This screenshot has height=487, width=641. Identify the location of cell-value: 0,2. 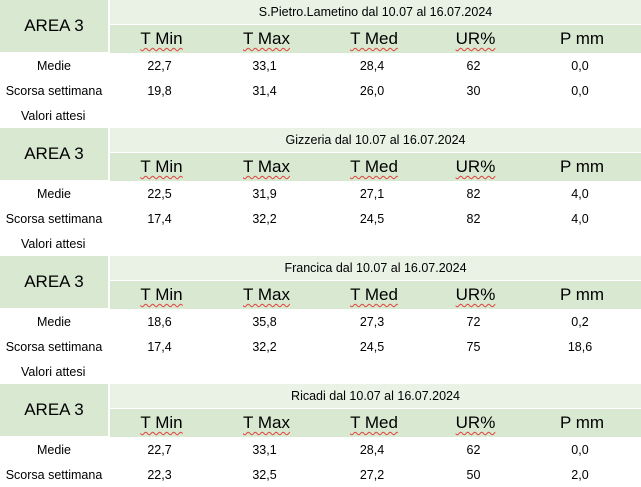
(580, 321).